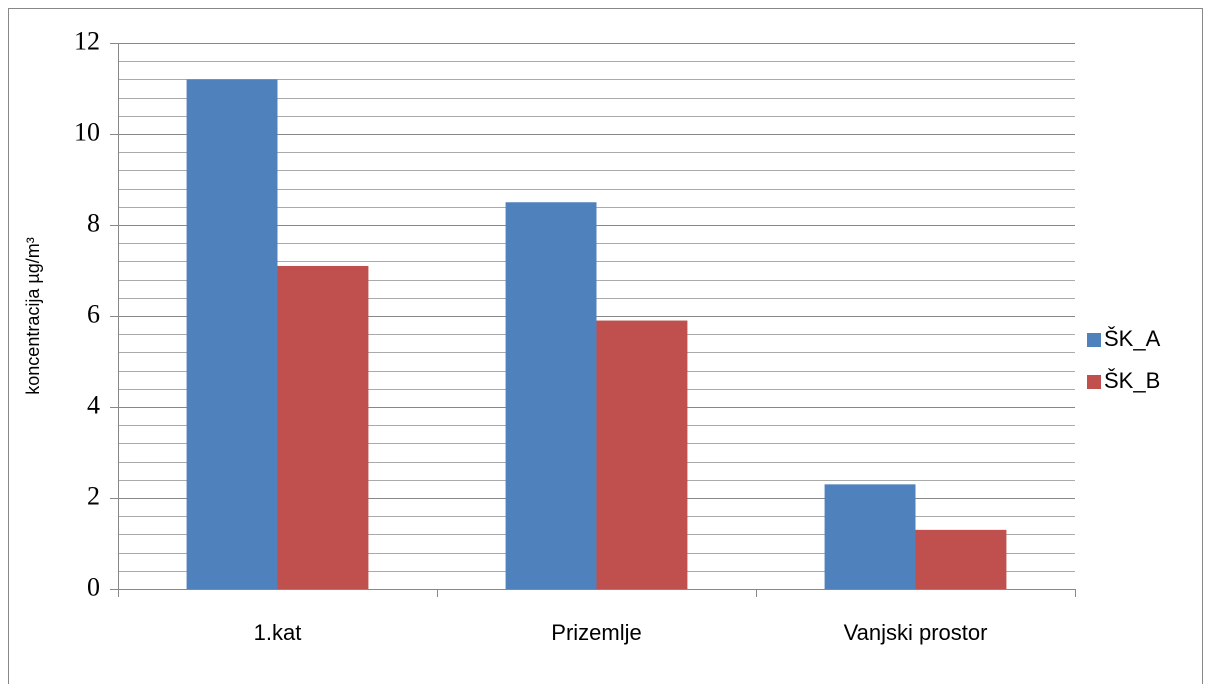 The width and height of the screenshot is (1211, 684). What do you see at coordinates (93, 222) in the screenshot?
I see `y-tick-label: 8` at bounding box center [93, 222].